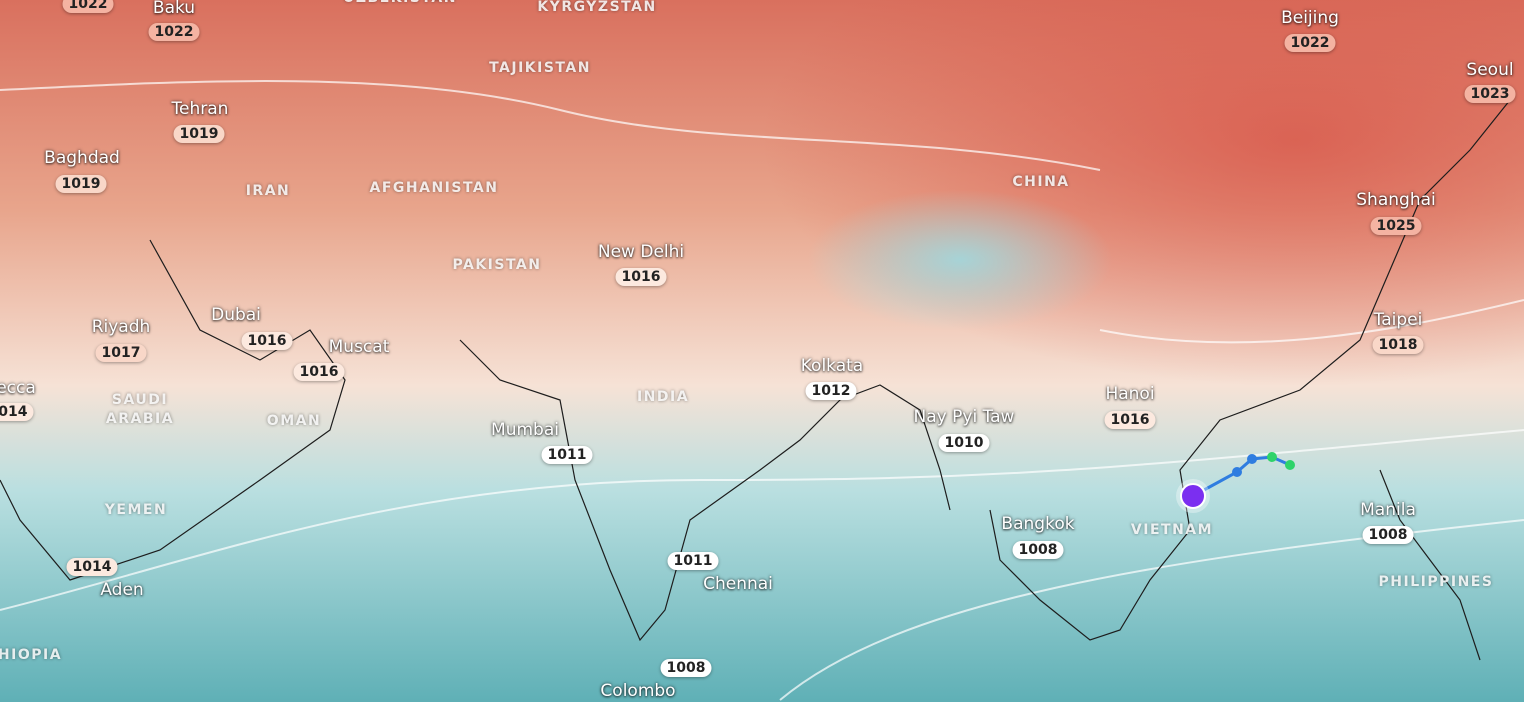 This screenshot has height=702, width=1524. What do you see at coordinates (1310, 18) in the screenshot?
I see `city-name: Beijing` at bounding box center [1310, 18].